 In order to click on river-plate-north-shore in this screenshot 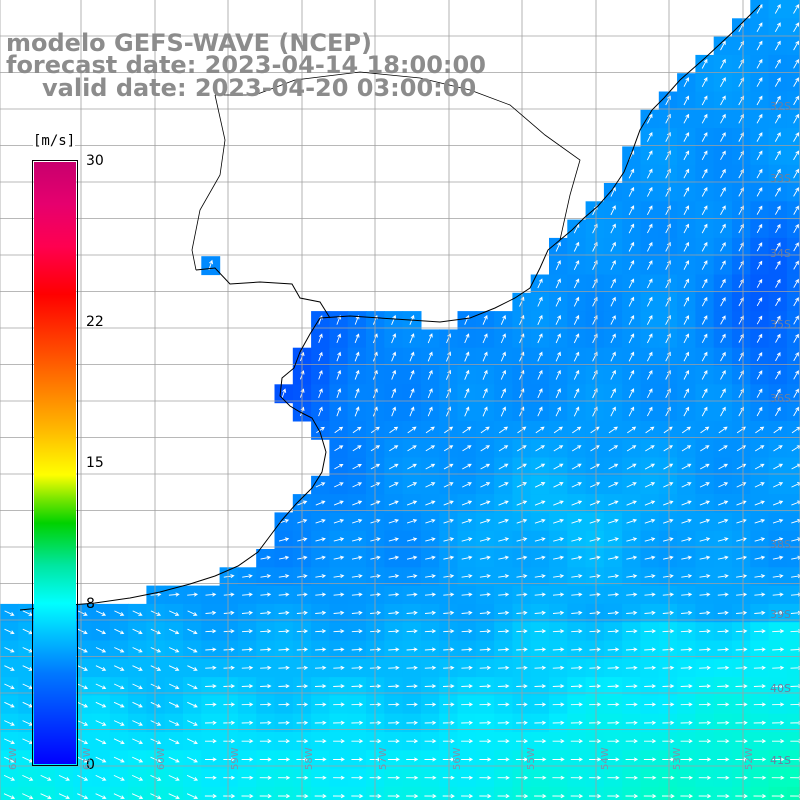, I will do `click(263, 293)`.